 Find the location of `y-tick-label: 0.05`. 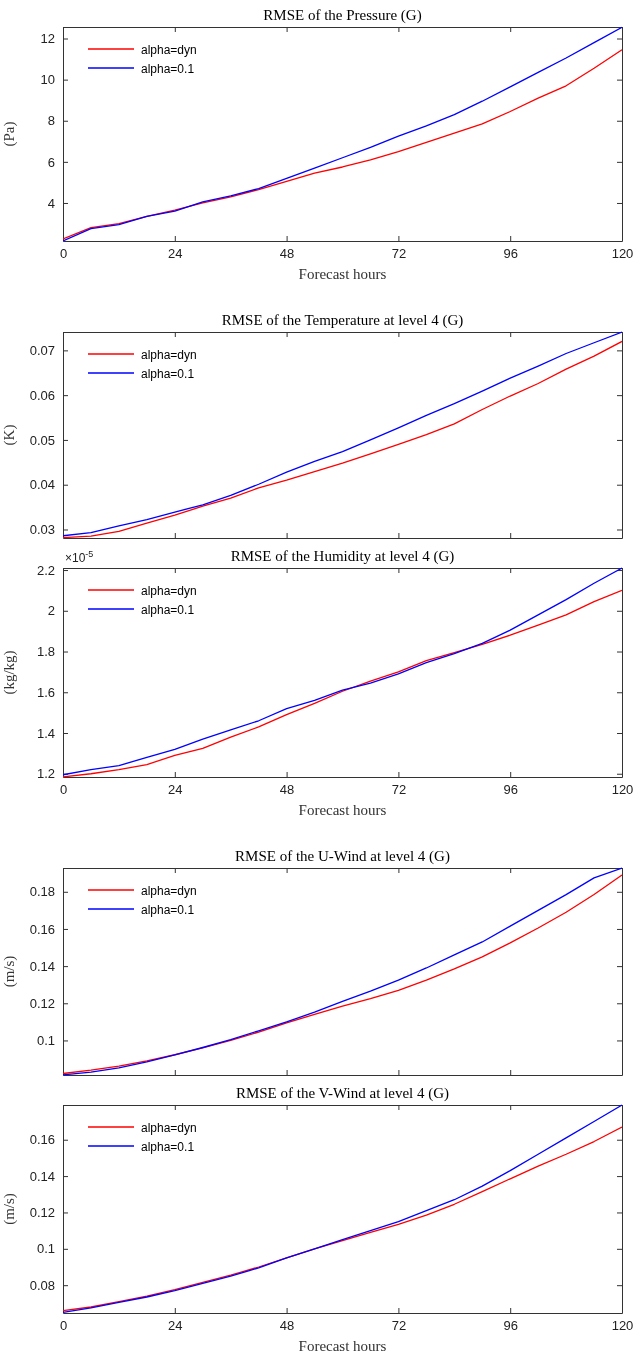

y-tick-label: 0.05 is located at coordinates (42, 440).